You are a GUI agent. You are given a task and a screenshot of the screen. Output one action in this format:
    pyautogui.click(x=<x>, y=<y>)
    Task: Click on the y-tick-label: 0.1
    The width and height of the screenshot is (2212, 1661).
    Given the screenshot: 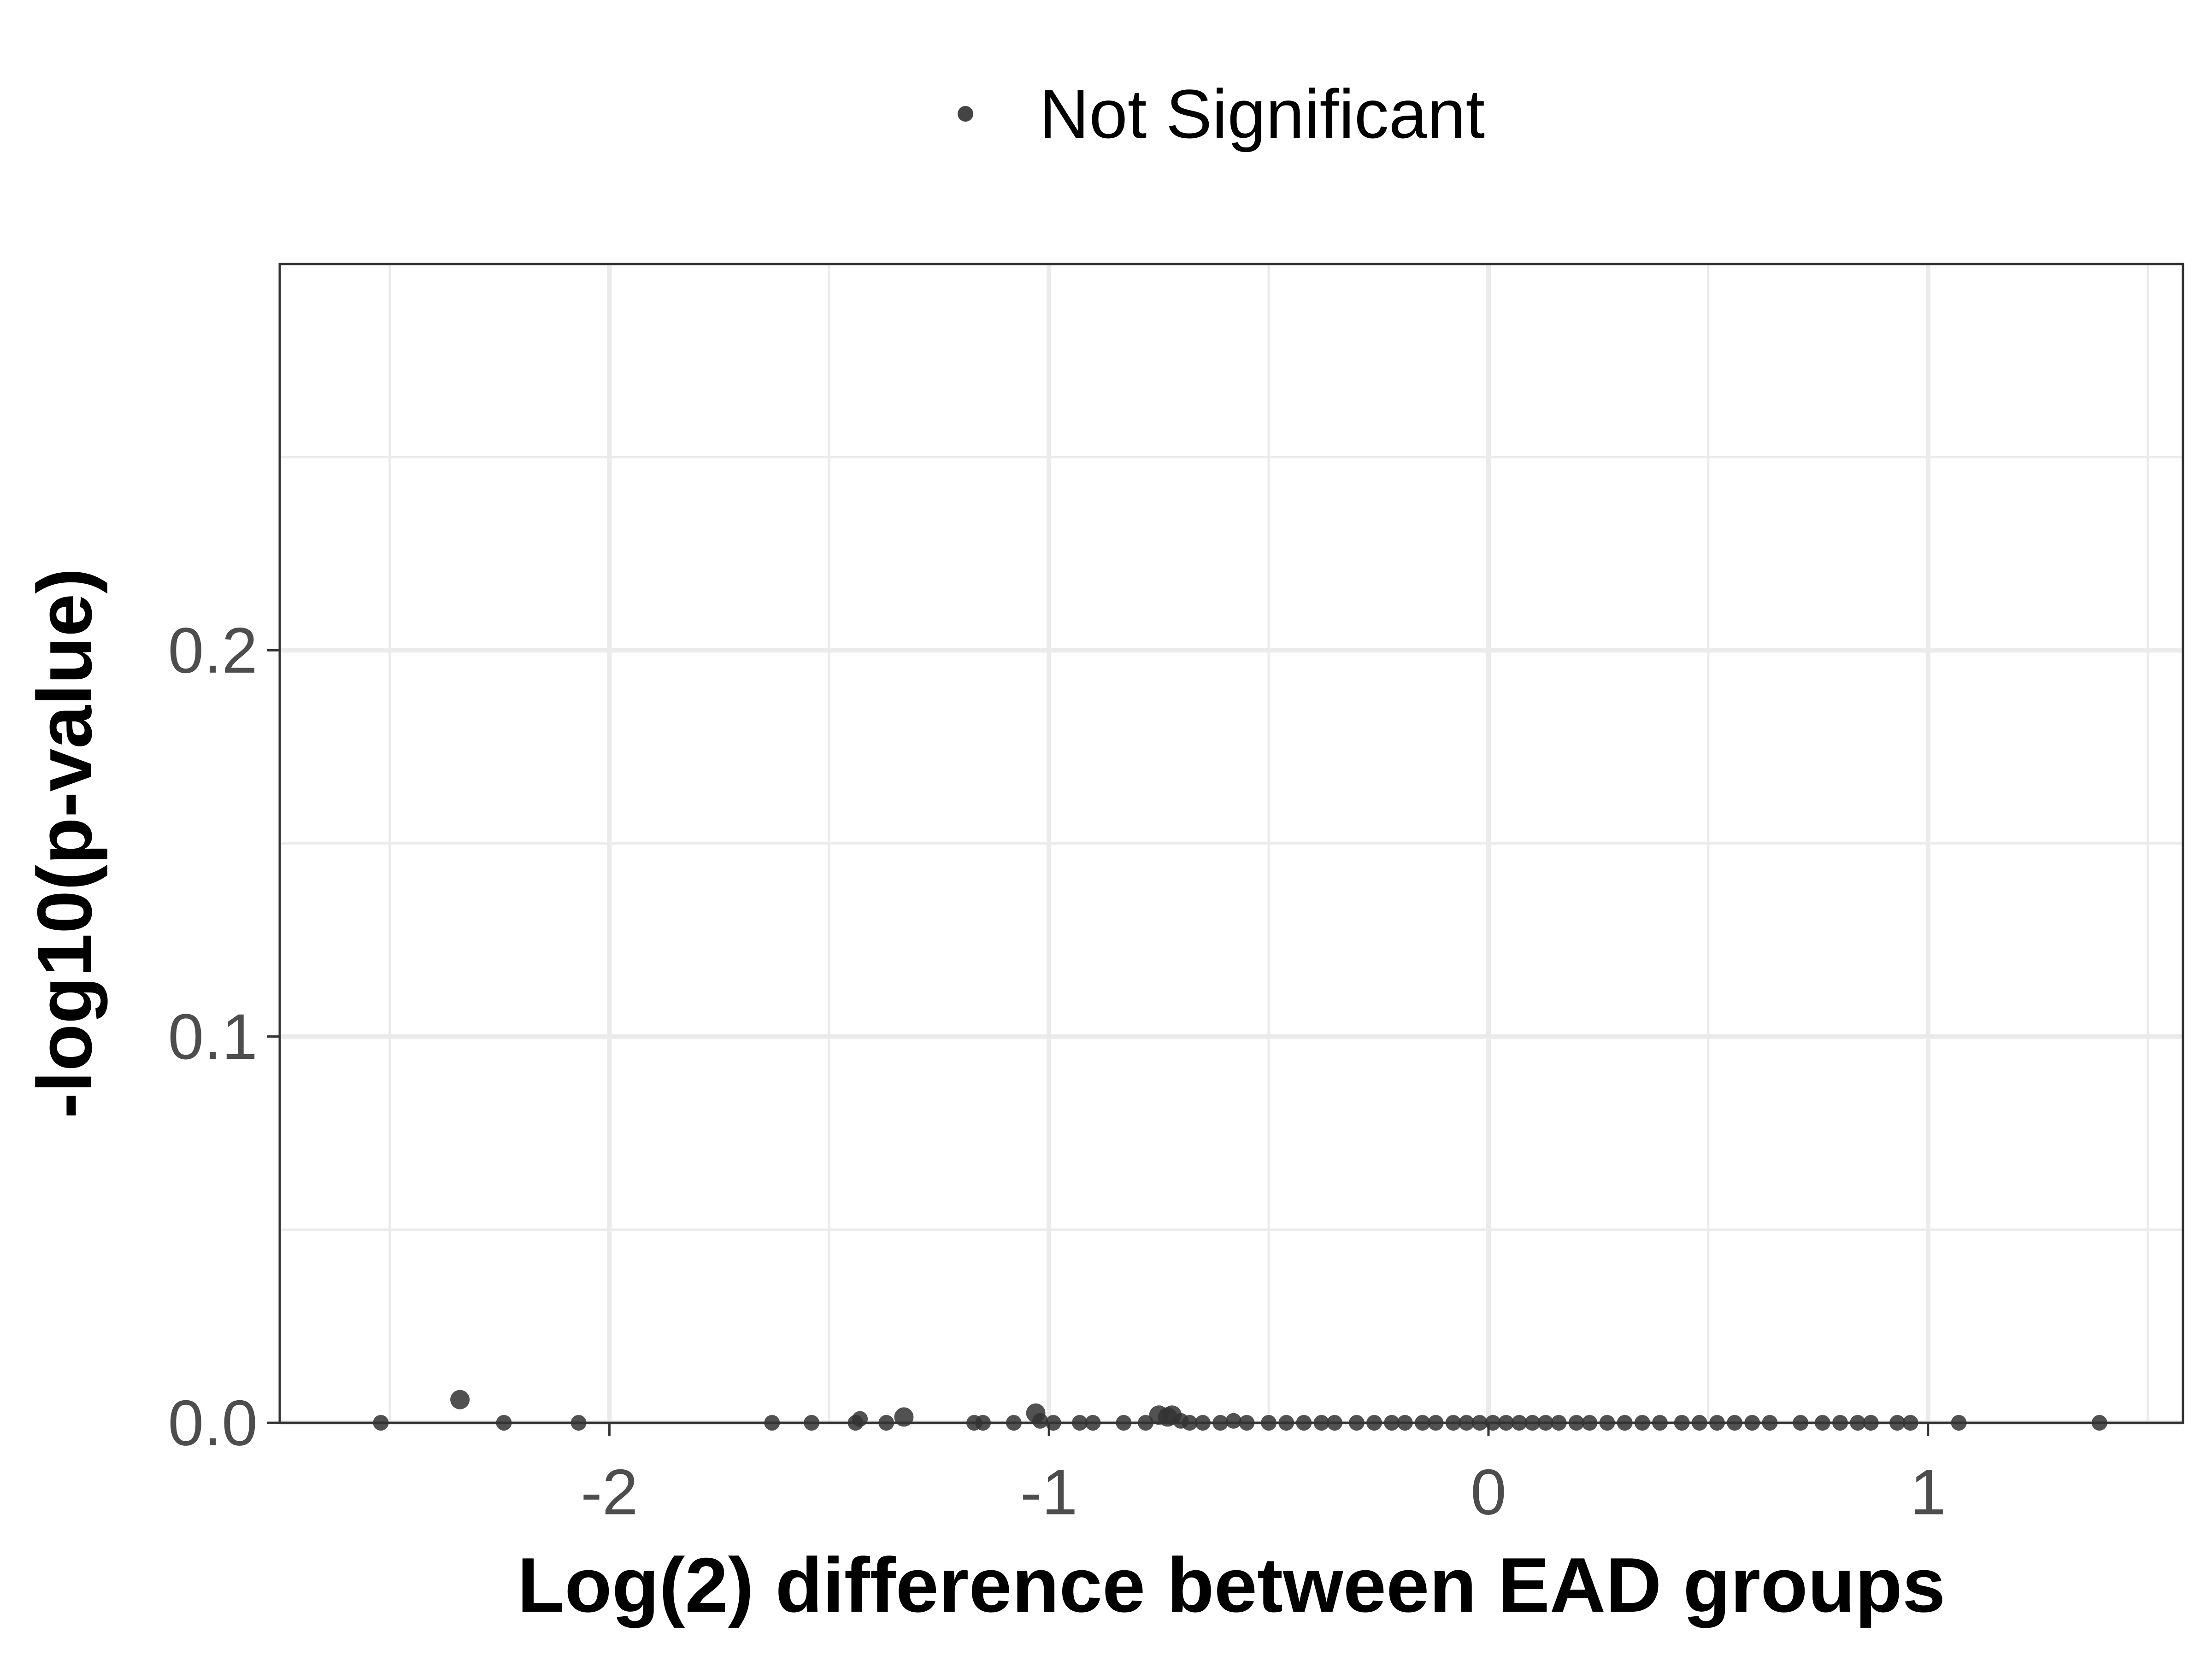 What is the action you would take?
    pyautogui.click(x=213, y=1036)
    